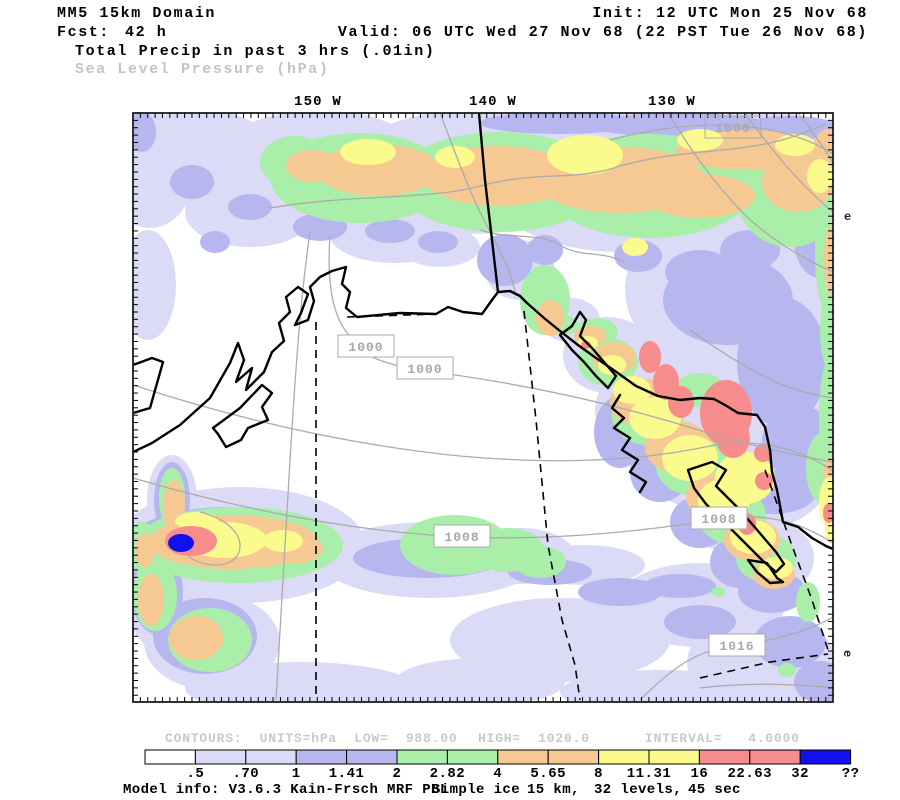 The height and width of the screenshot is (800, 900). I want to click on legend-threshold-label: 1, so click(296, 774).